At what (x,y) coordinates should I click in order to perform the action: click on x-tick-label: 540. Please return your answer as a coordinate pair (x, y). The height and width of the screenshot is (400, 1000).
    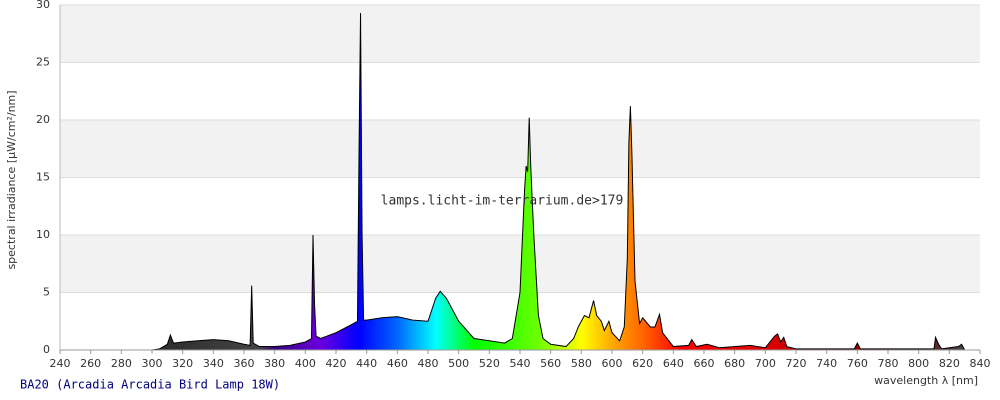
    Looking at the image, I should click on (520, 363).